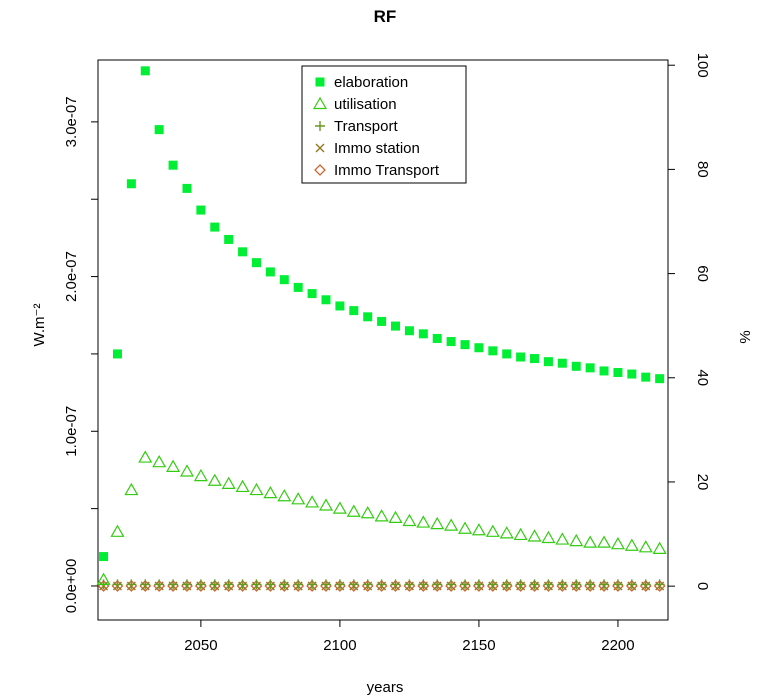  I want to click on legend-box, so click(384, 124).